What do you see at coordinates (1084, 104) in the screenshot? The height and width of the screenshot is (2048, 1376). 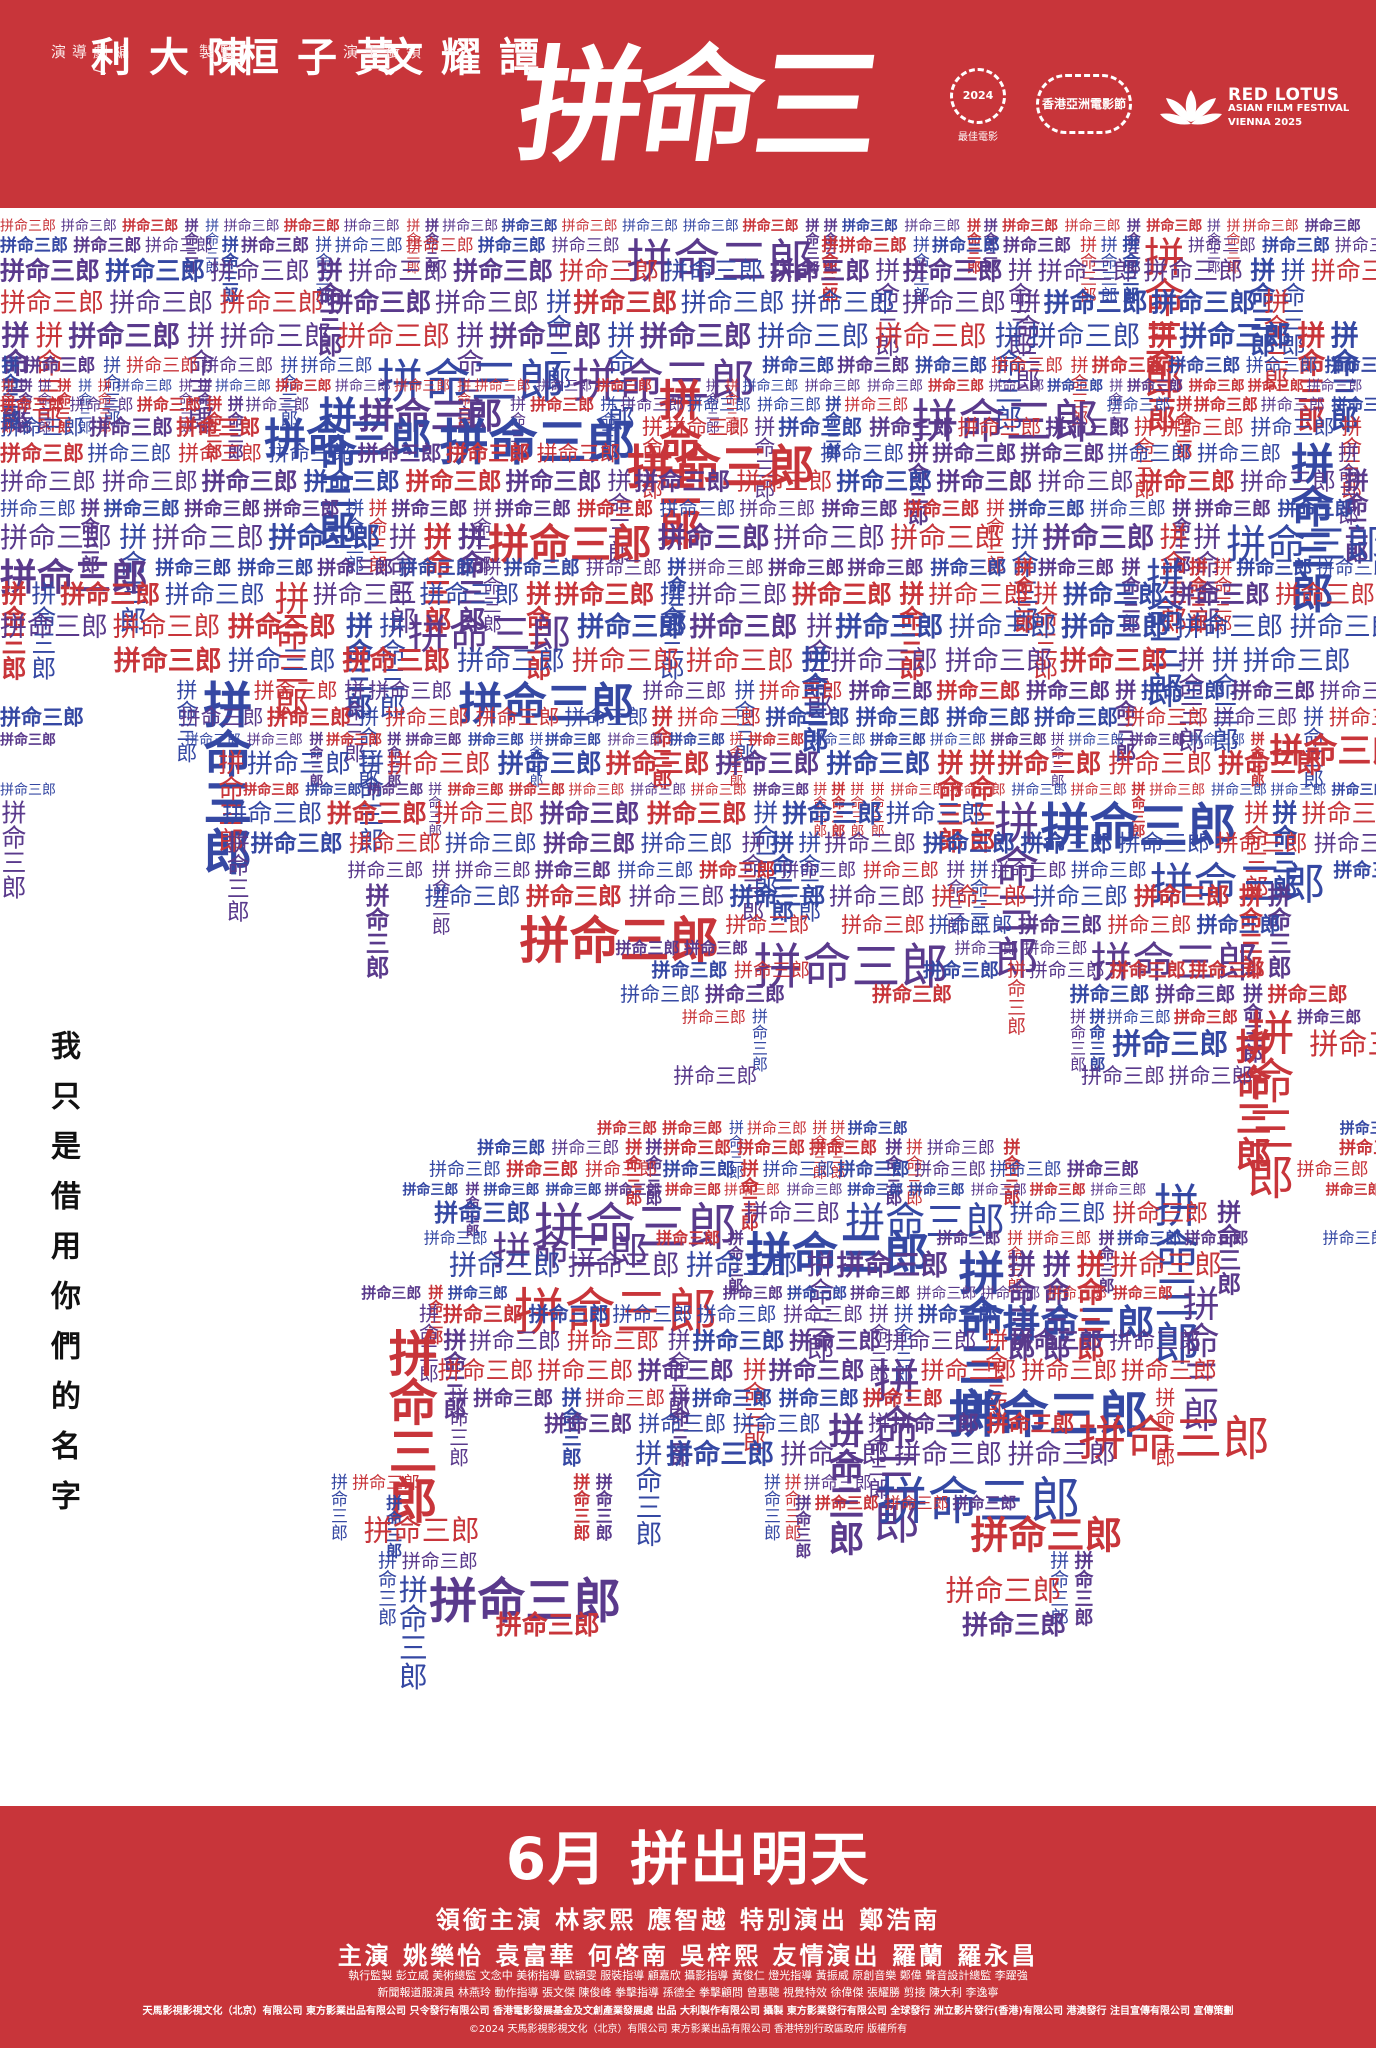 I see `award-hk-asian-film-festival: 香港亞洲電影節` at bounding box center [1084, 104].